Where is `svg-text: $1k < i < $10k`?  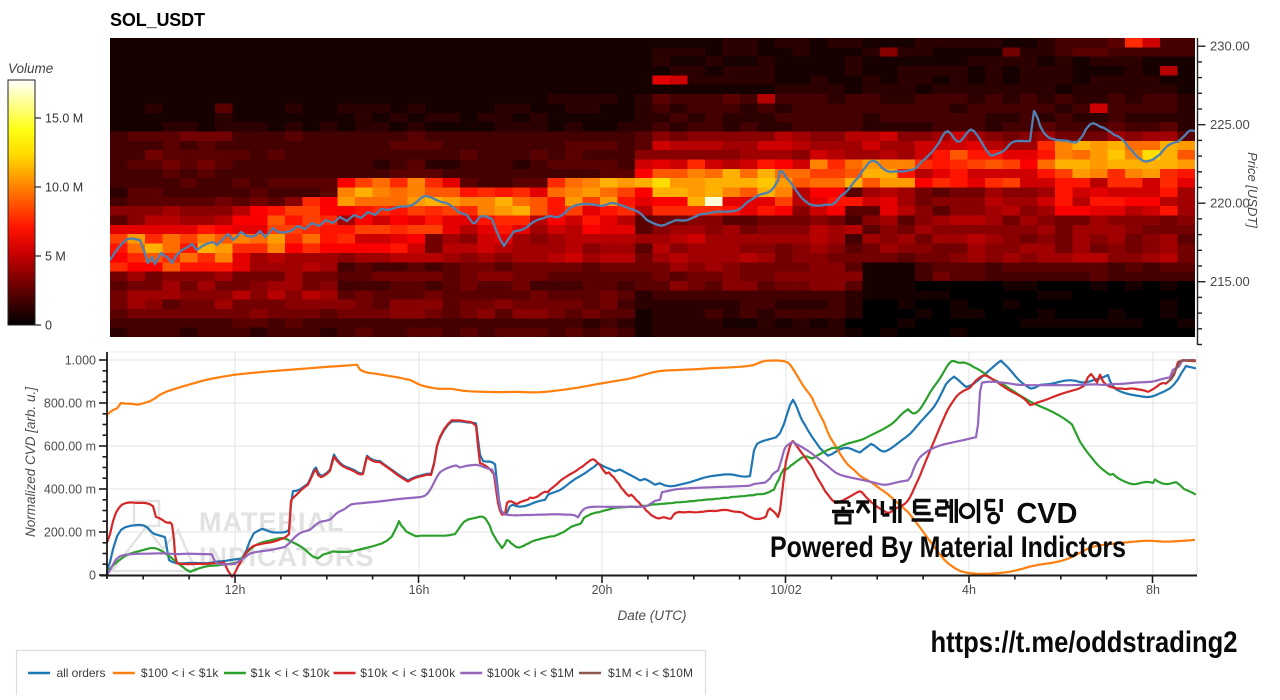 svg-text: $1k < i < $10k is located at coordinates (291, 673).